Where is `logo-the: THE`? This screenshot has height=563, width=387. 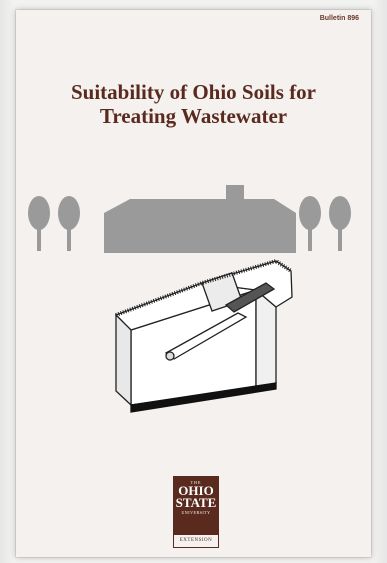 logo-the: THE is located at coordinates (196, 482).